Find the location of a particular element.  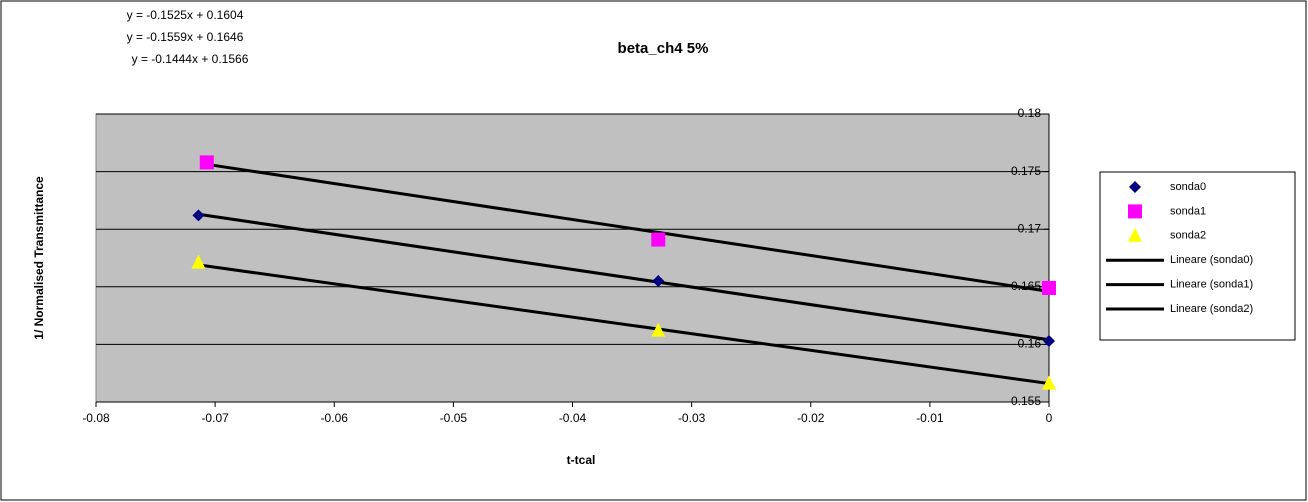

equation: y = -0.1444x + 0.1566 is located at coordinates (190, 59).